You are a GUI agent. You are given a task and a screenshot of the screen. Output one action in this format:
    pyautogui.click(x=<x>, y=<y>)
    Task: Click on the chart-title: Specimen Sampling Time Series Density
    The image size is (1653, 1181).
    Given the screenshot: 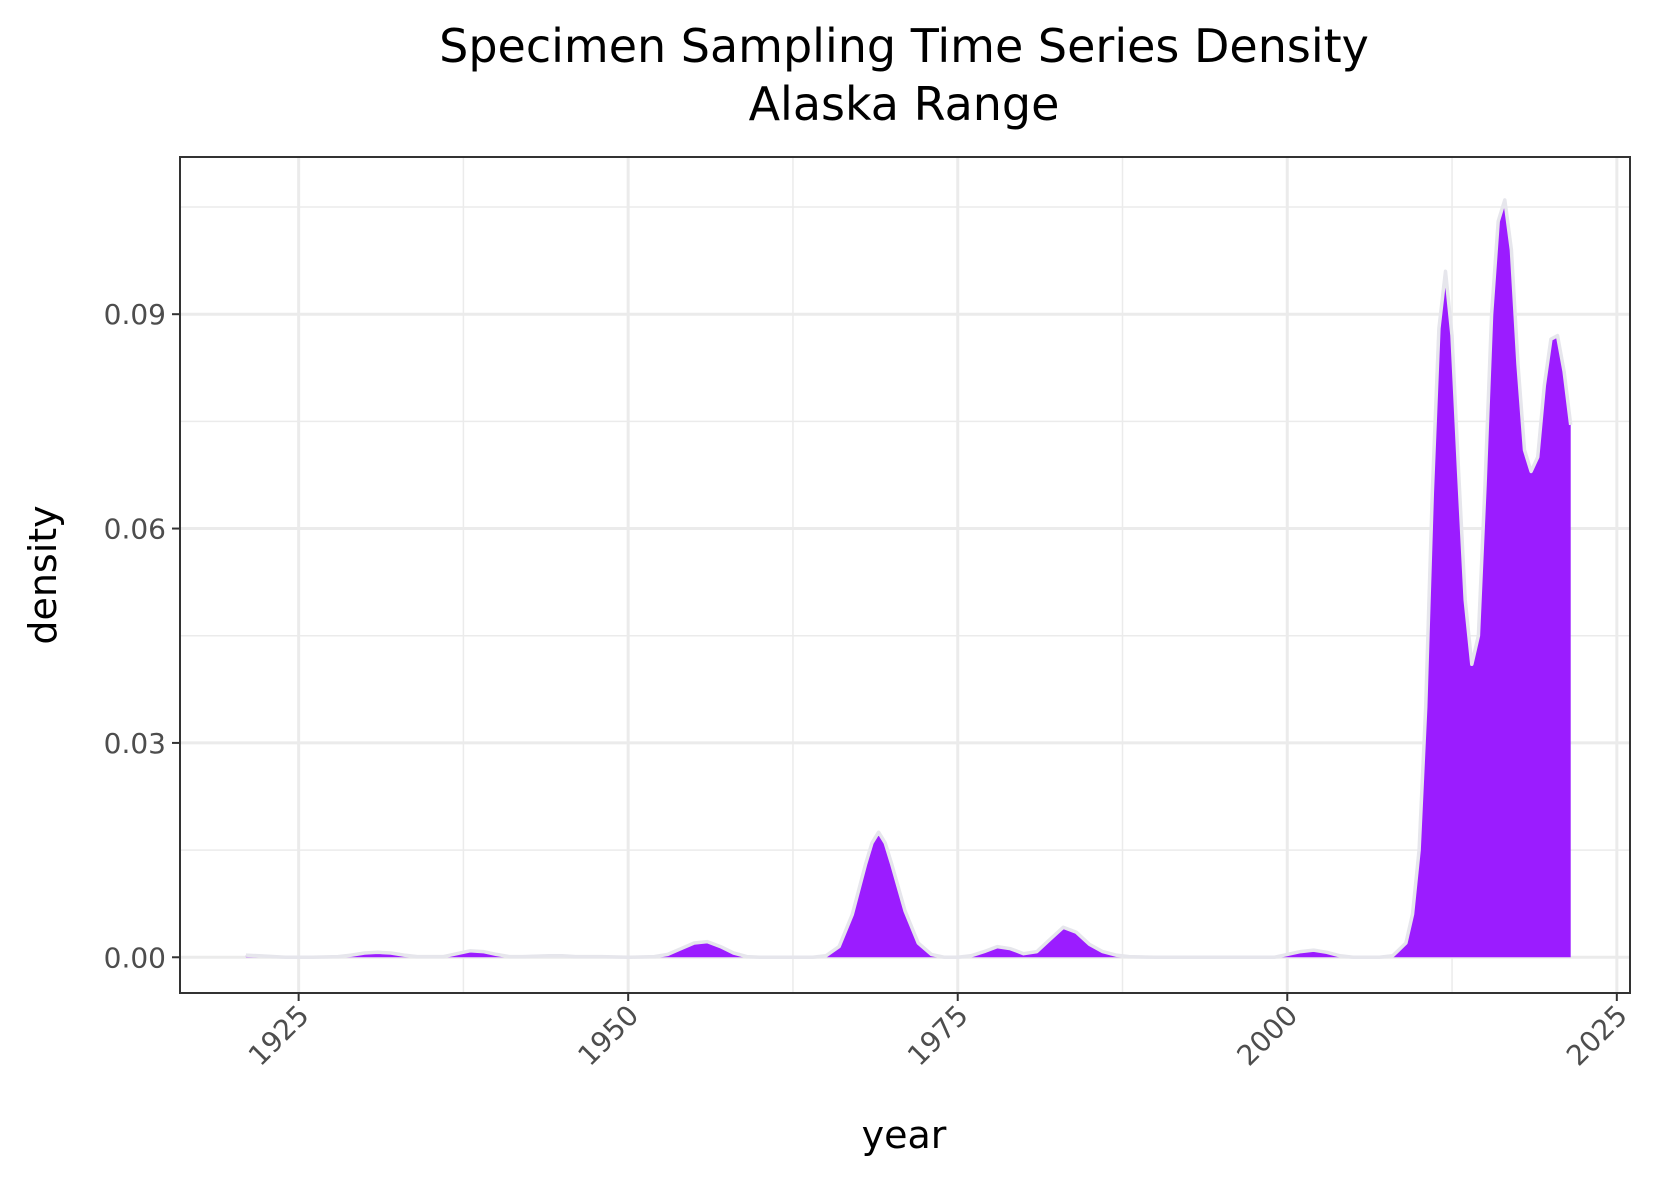 What is the action you would take?
    pyautogui.click(x=904, y=46)
    